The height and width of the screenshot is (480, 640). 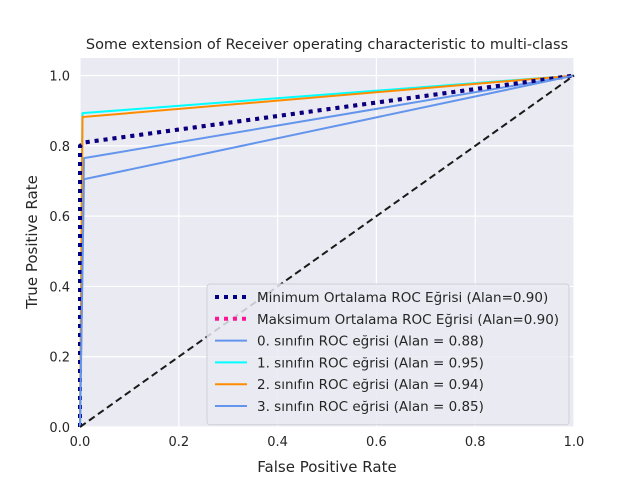 I want to click on y-axis-label: True Positive Rate, so click(x=32, y=242).